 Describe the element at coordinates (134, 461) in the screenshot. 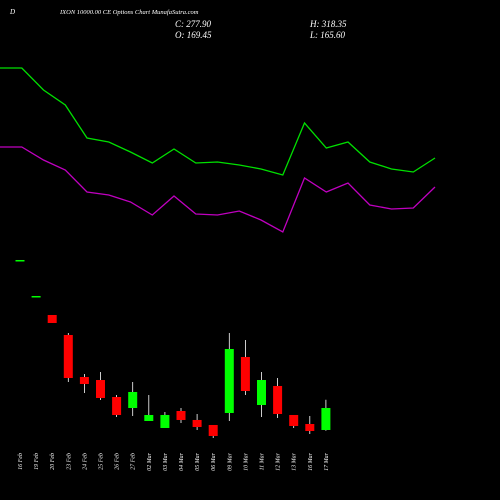

I see `x-tick-label: 27 Feb` at that location.